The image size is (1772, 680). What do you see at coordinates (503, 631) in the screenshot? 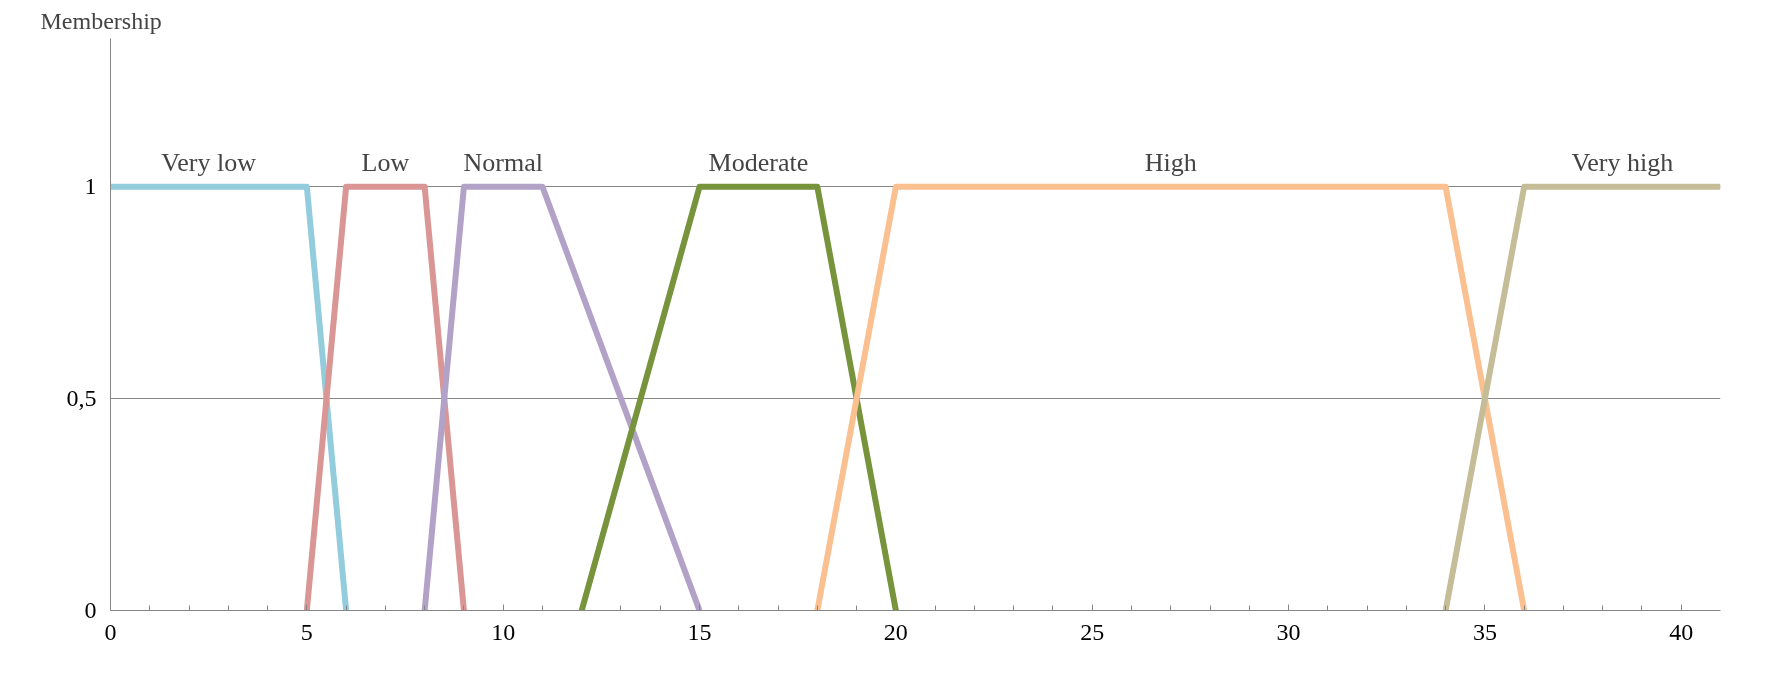
I see `x-tick-label: 10` at bounding box center [503, 631].